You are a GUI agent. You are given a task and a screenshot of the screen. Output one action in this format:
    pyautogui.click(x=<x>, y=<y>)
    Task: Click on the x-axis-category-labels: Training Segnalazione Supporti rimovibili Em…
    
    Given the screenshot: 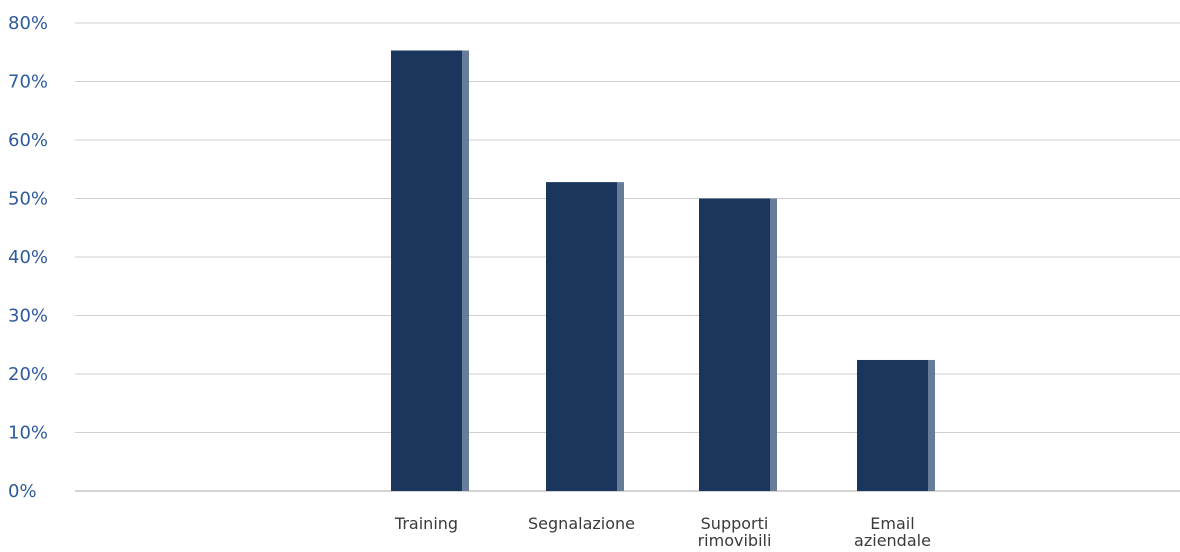 What is the action you would take?
    pyautogui.click(x=662, y=532)
    